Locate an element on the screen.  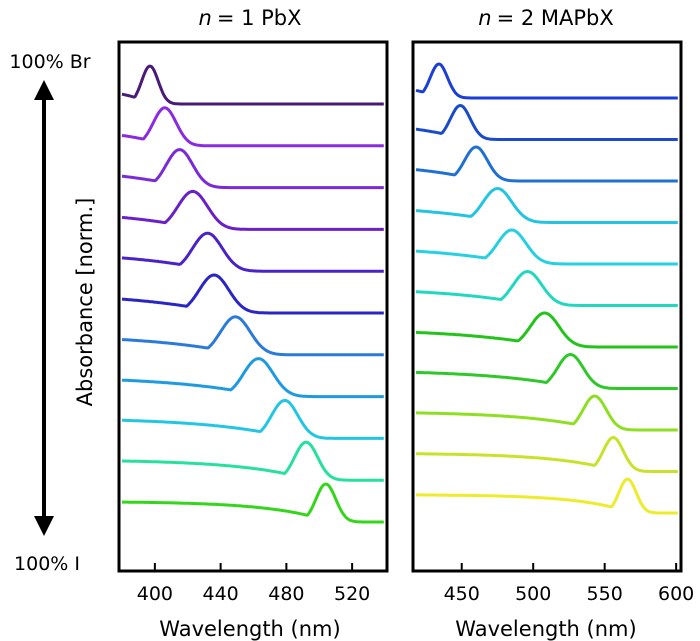
panel-1-x-tick-label: 480 is located at coordinates (286, 594).